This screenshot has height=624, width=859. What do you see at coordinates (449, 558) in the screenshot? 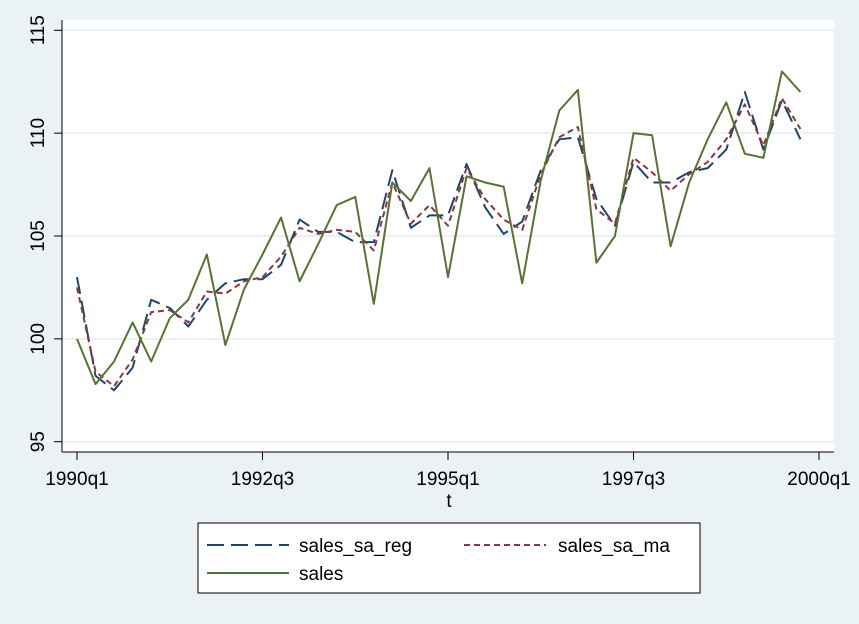
I see `legend-box` at bounding box center [449, 558].